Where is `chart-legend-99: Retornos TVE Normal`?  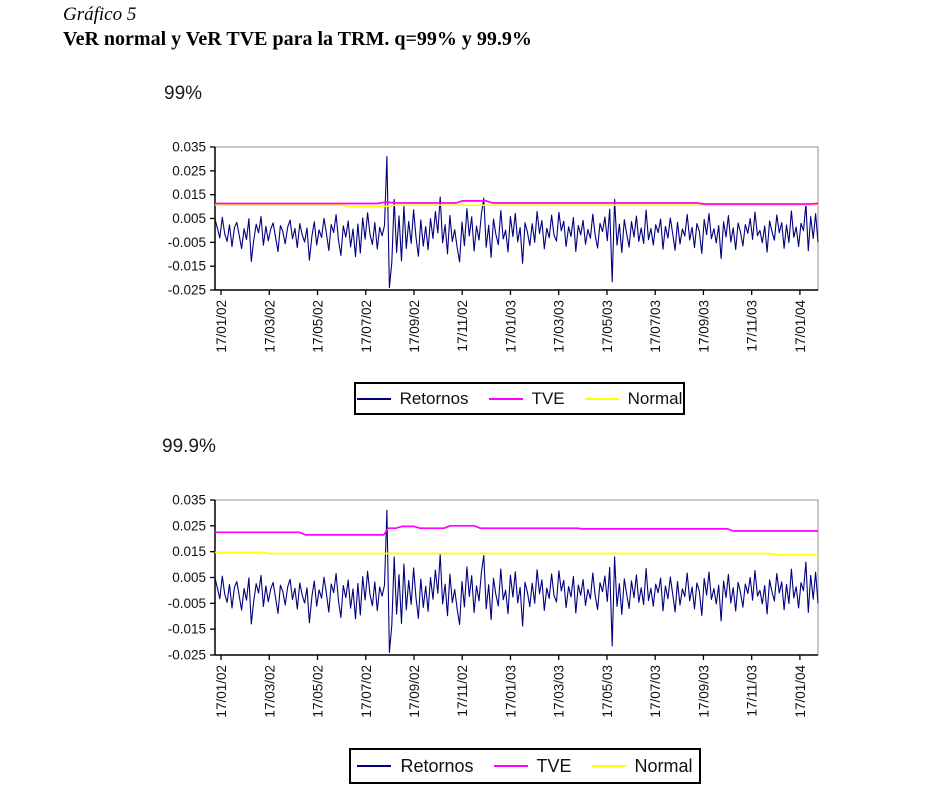
chart-legend-99: Retornos TVE Normal is located at coordinates (519, 398).